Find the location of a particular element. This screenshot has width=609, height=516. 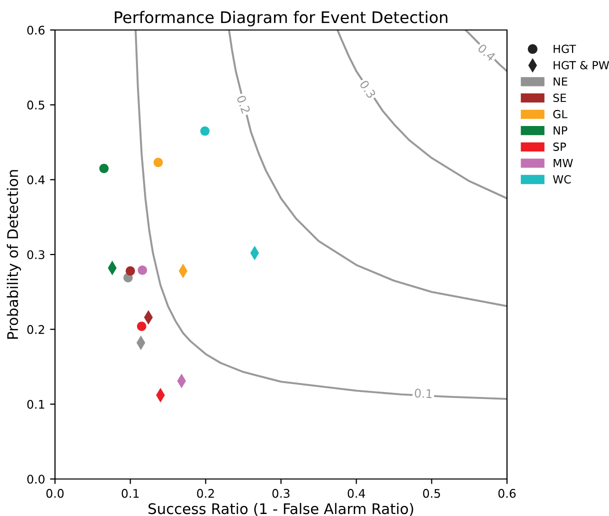

x-axis-title: Success Ratio (1 - False Alarm Ratio) is located at coordinates (281, 509).